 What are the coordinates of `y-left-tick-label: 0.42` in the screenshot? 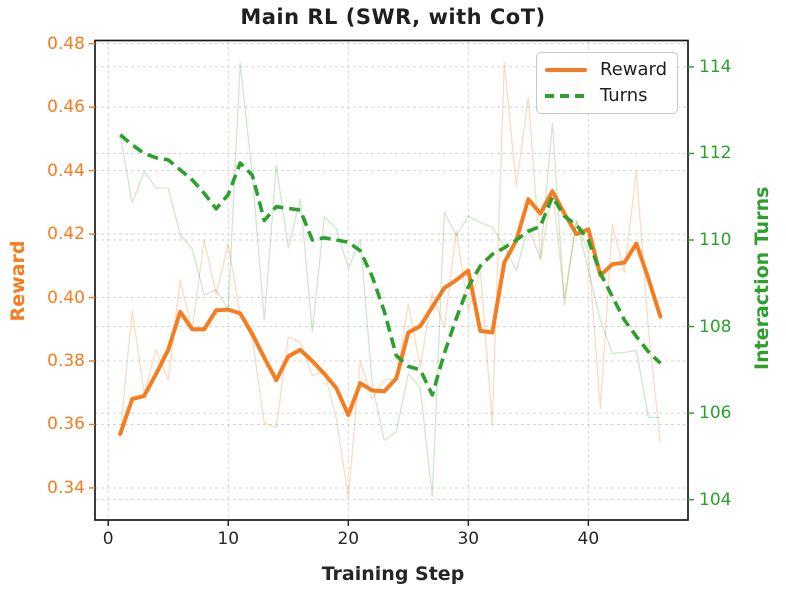 It's located at (66, 234).